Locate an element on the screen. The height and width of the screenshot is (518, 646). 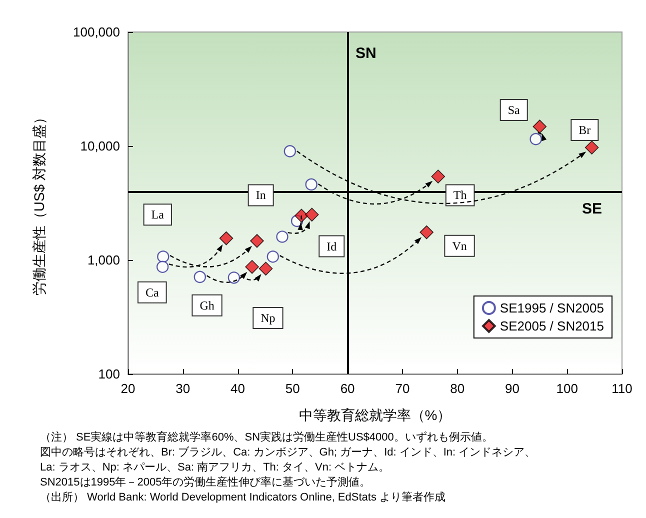
x-tick-label: 60 is located at coordinates (347, 388).